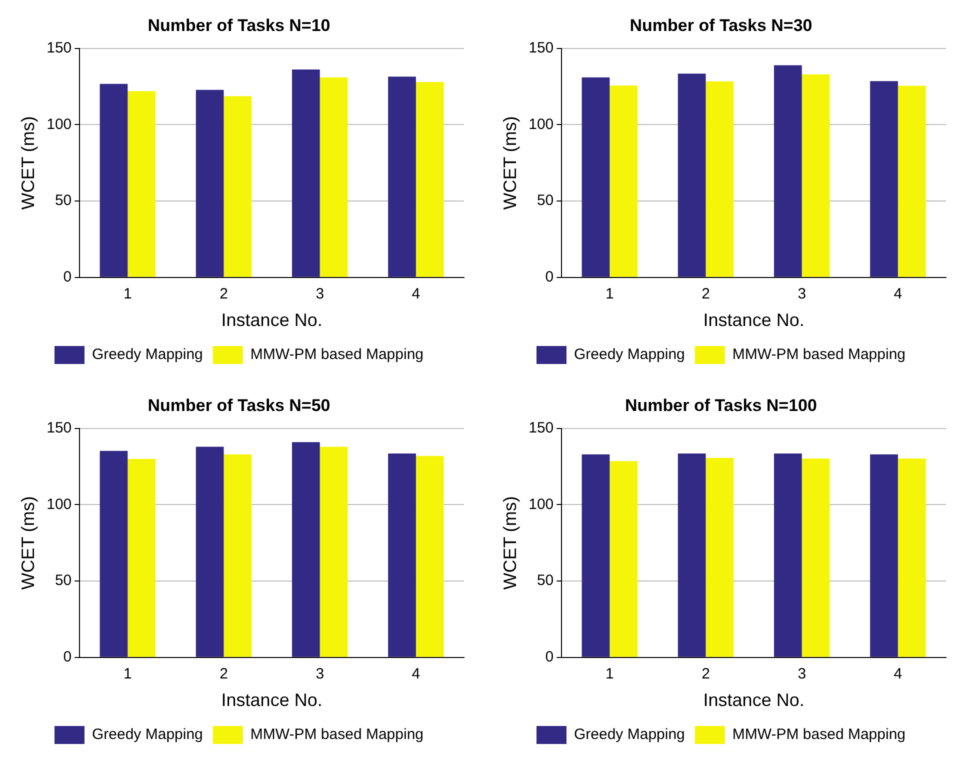 This screenshot has height=766, width=969. I want to click on chart-title: Number of Tasks N=10, so click(239, 25).